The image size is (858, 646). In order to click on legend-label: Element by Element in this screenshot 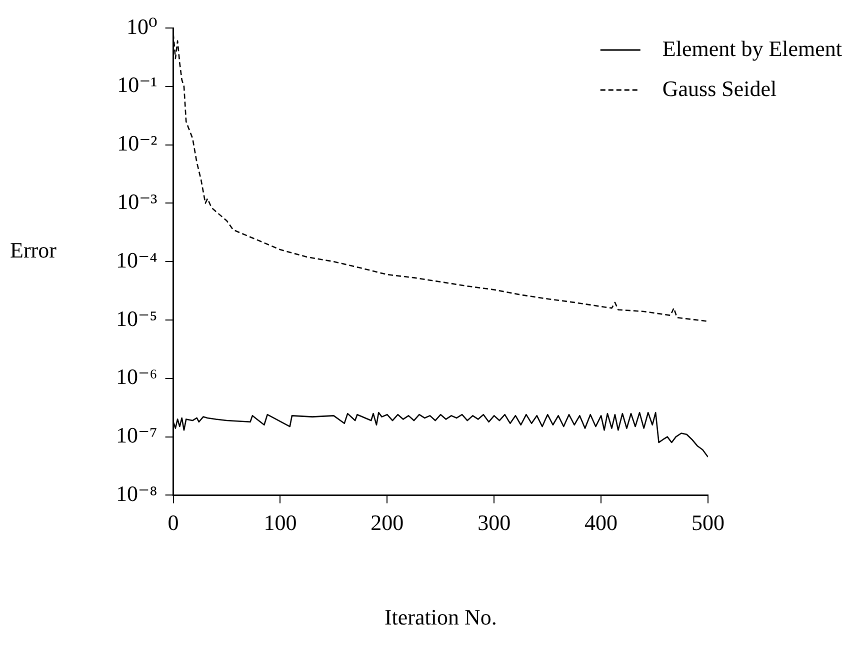, I will do `click(752, 48)`.